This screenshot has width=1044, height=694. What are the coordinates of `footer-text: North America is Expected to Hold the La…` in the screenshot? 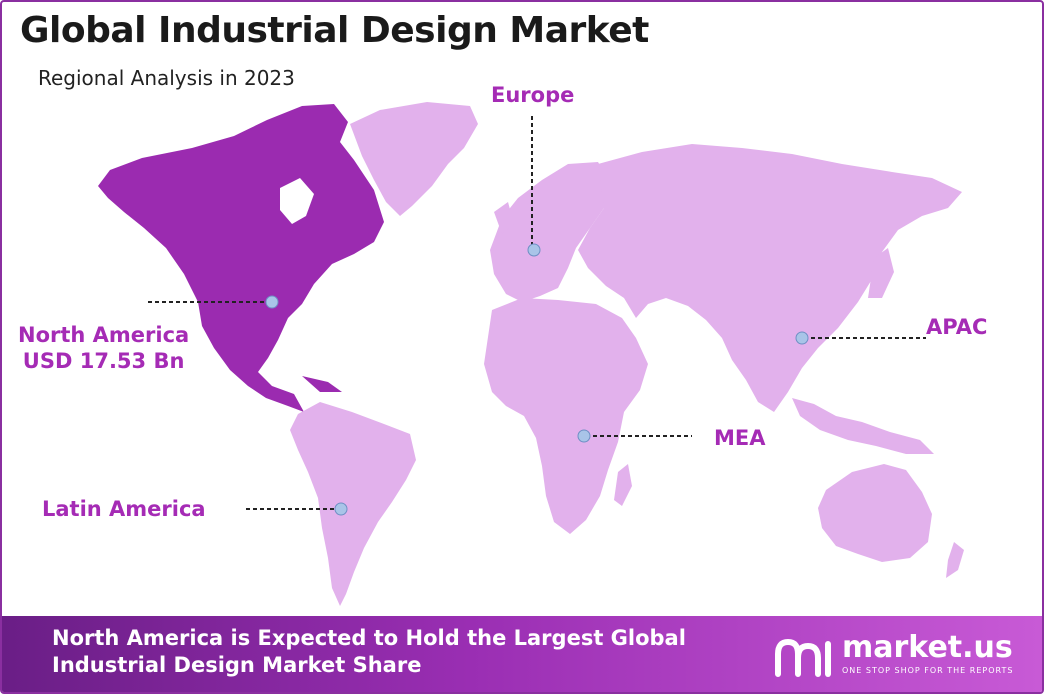 It's located at (369, 652).